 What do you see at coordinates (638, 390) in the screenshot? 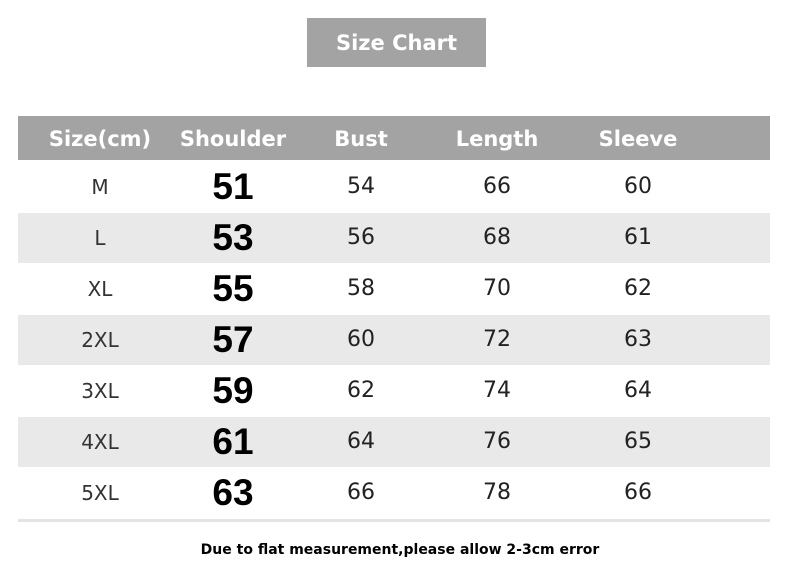
I see `cell-sleeve: 64` at bounding box center [638, 390].